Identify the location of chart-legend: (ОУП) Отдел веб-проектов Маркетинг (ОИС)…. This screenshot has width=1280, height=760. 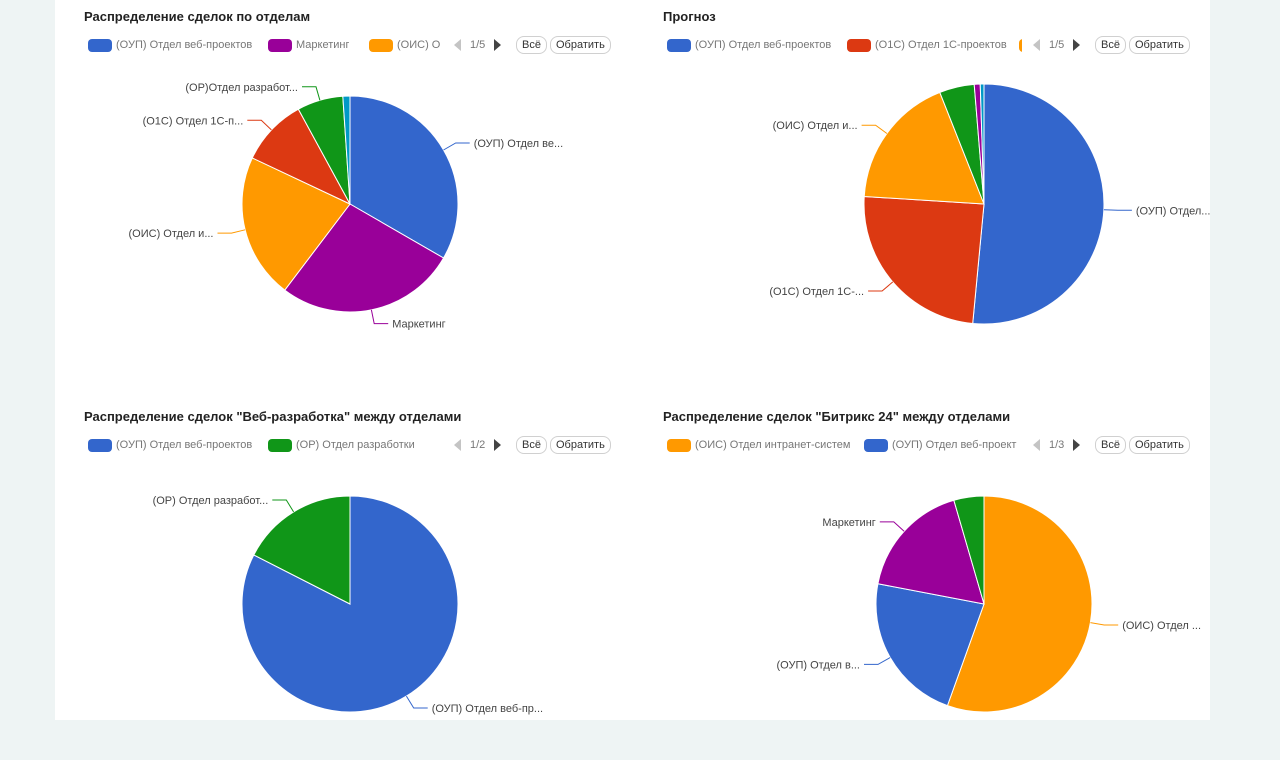
(355, 45).